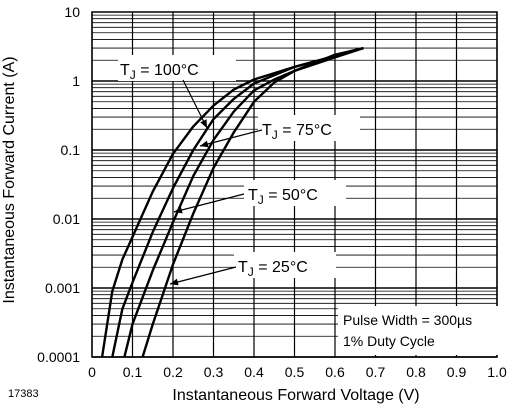  Describe the element at coordinates (58, 357) in the screenshot. I see `y-tick-label: 0.0001` at that location.